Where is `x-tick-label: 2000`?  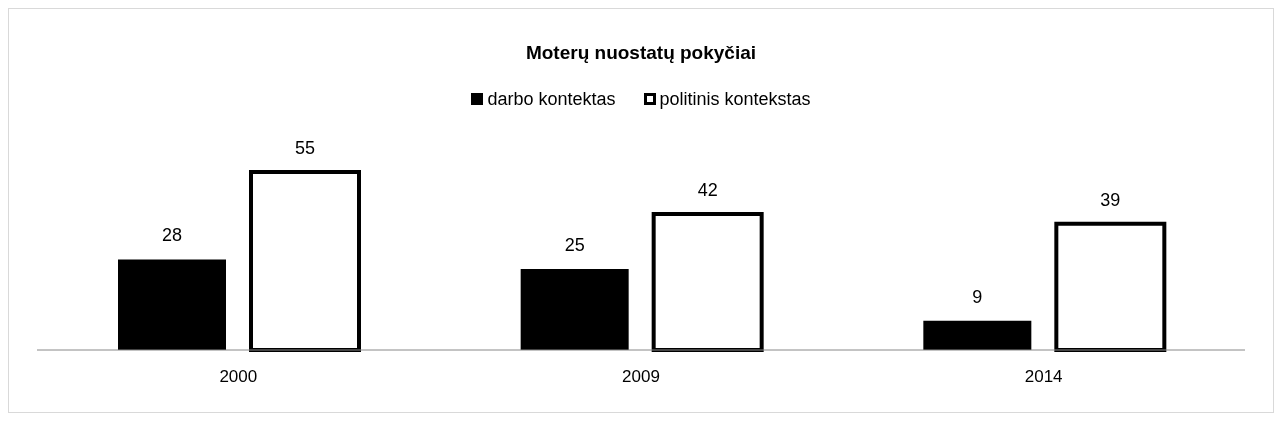
x-tick-label: 2000 is located at coordinates (238, 377).